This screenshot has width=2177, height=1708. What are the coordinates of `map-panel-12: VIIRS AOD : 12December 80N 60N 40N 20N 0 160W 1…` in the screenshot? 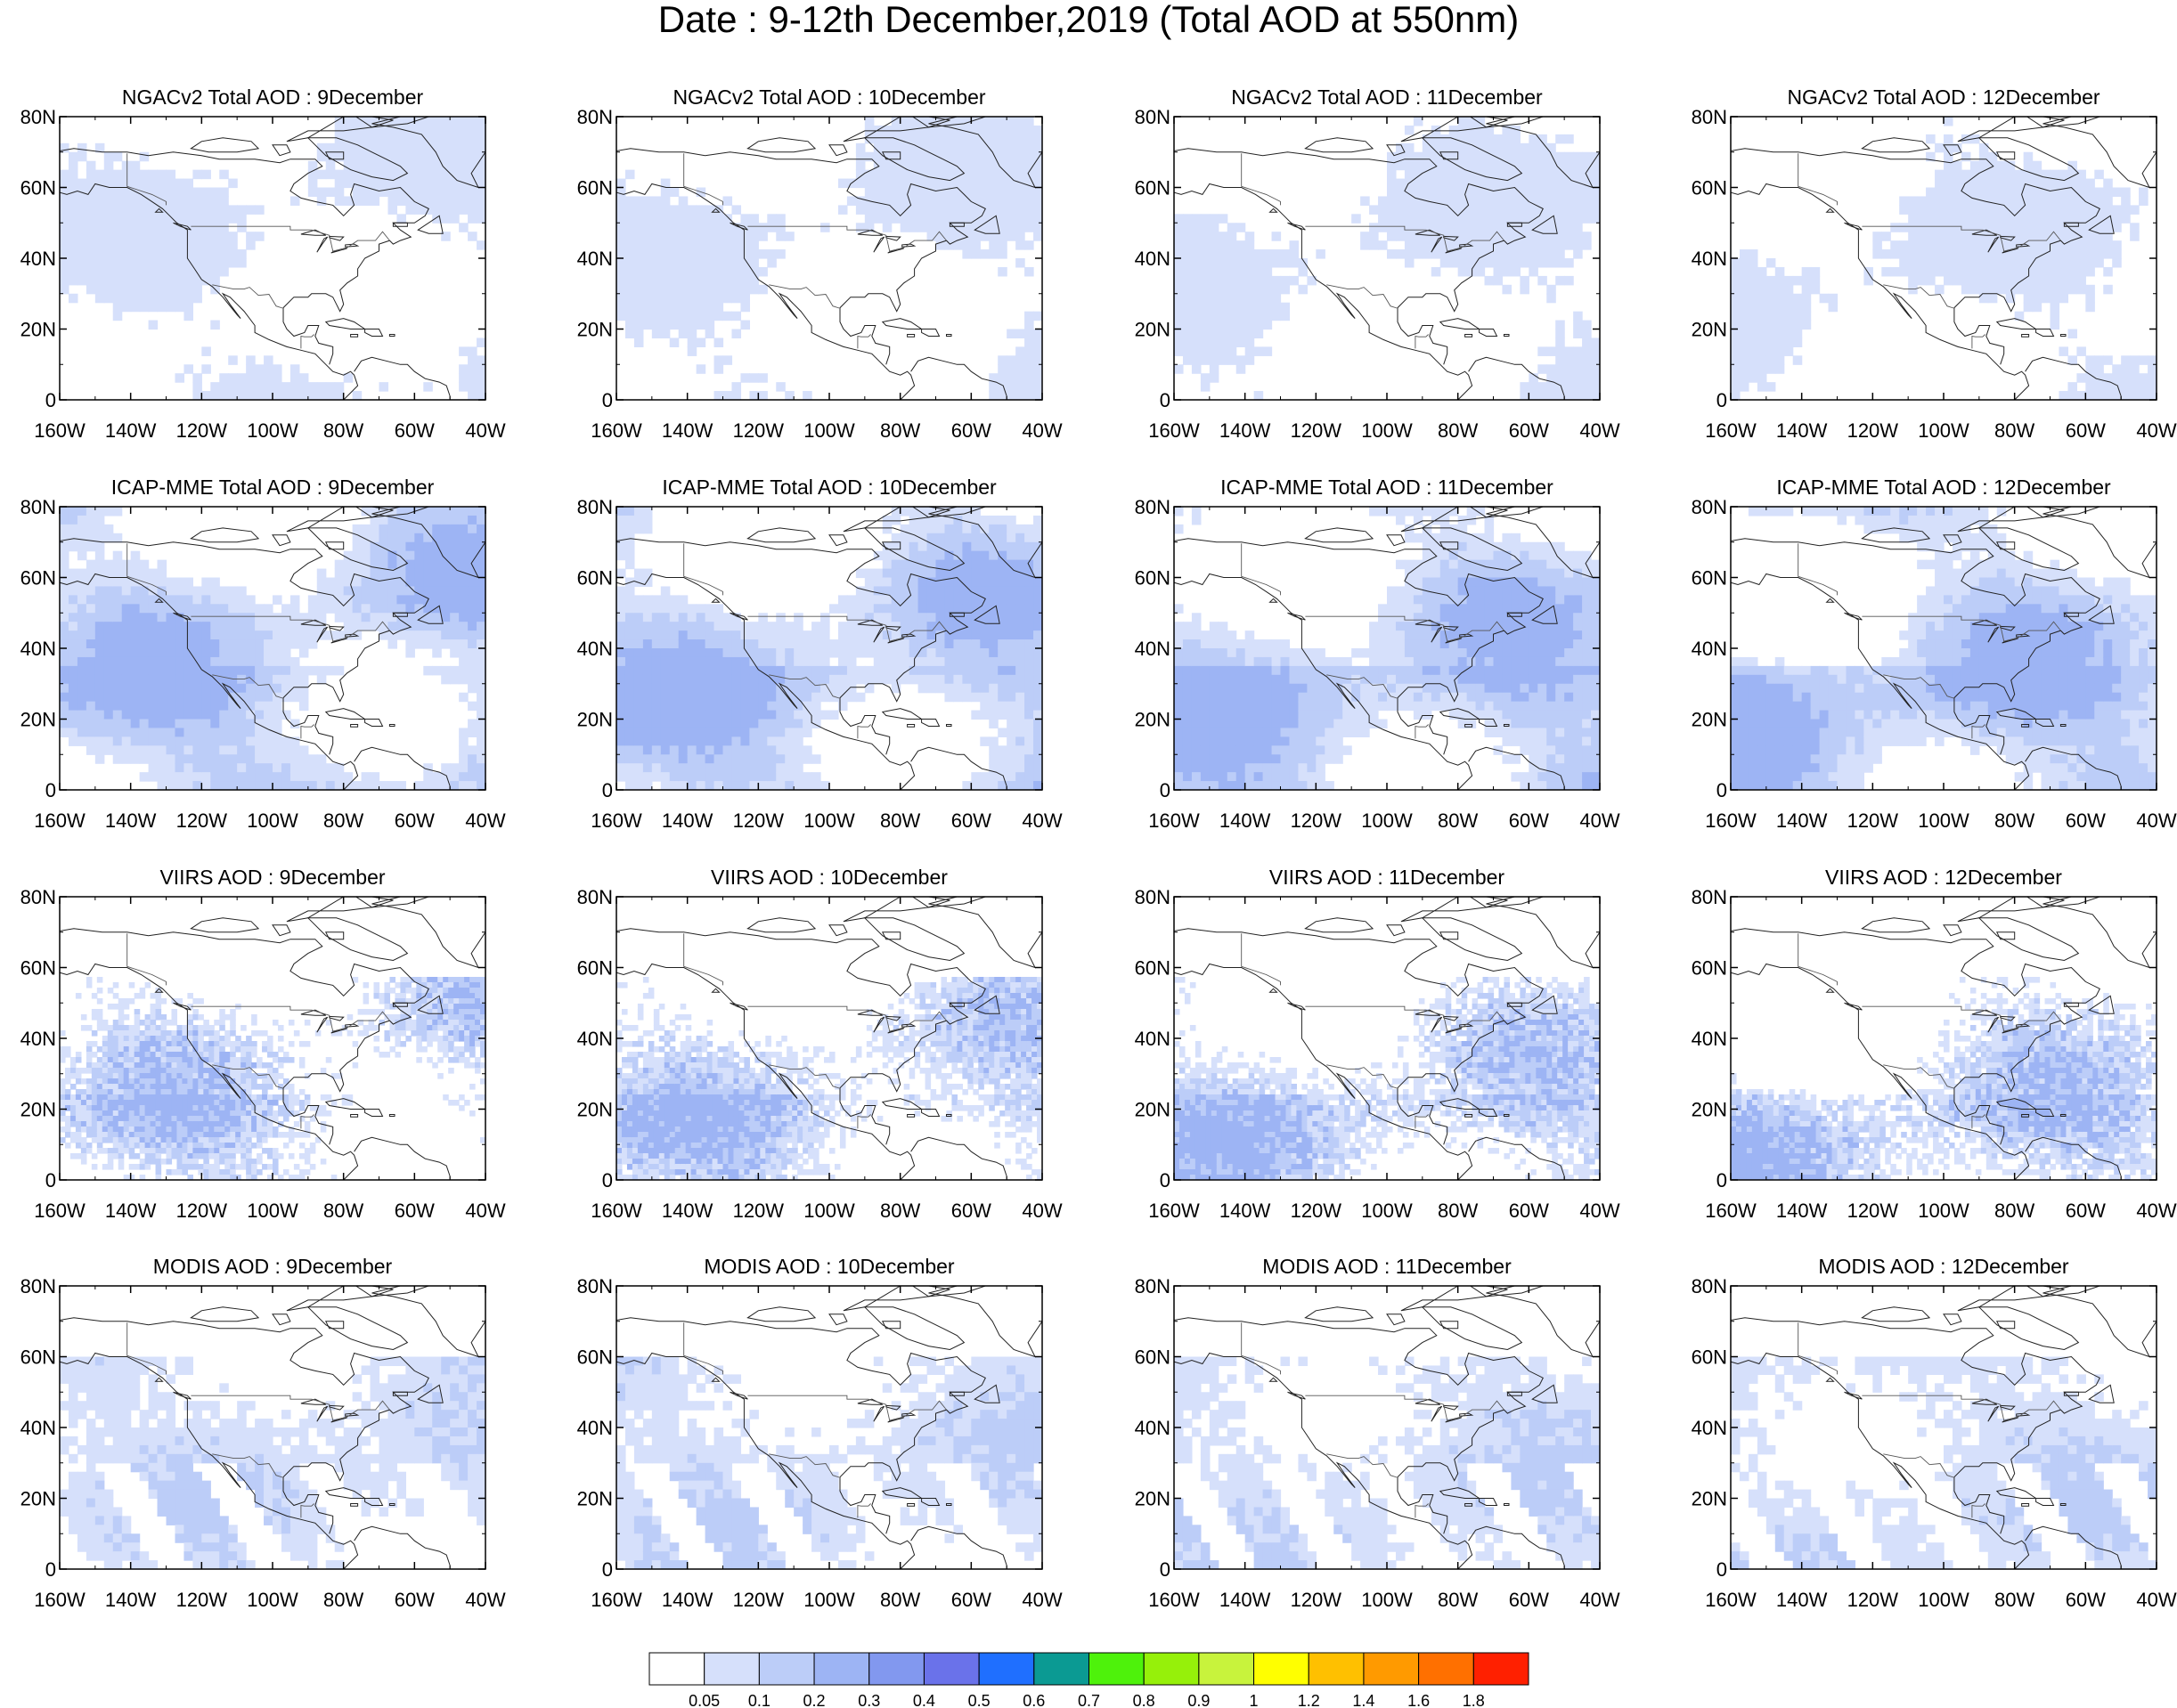 It's located at (1935, 1044).